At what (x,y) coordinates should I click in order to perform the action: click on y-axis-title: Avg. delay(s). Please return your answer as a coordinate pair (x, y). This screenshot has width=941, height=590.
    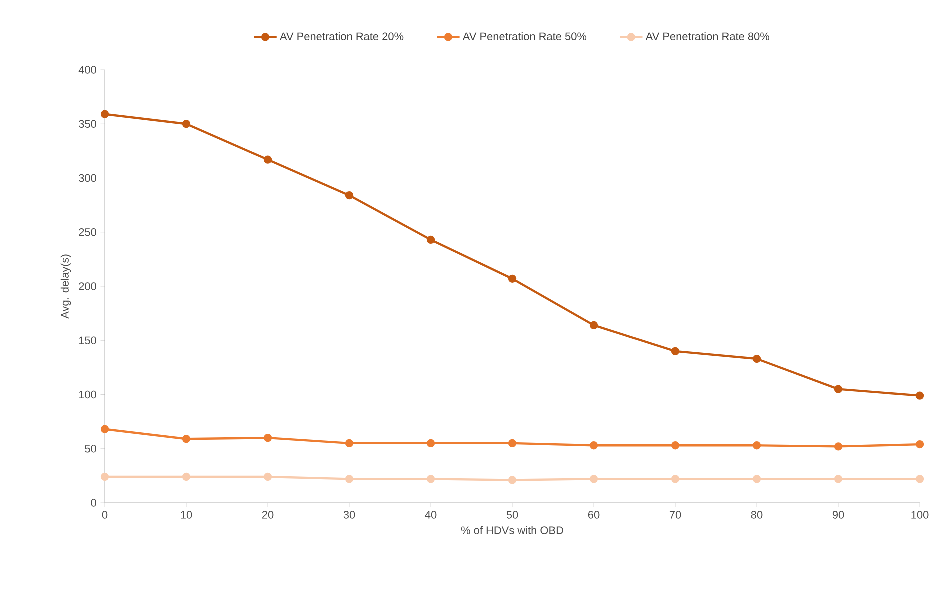
    Looking at the image, I should click on (66, 286).